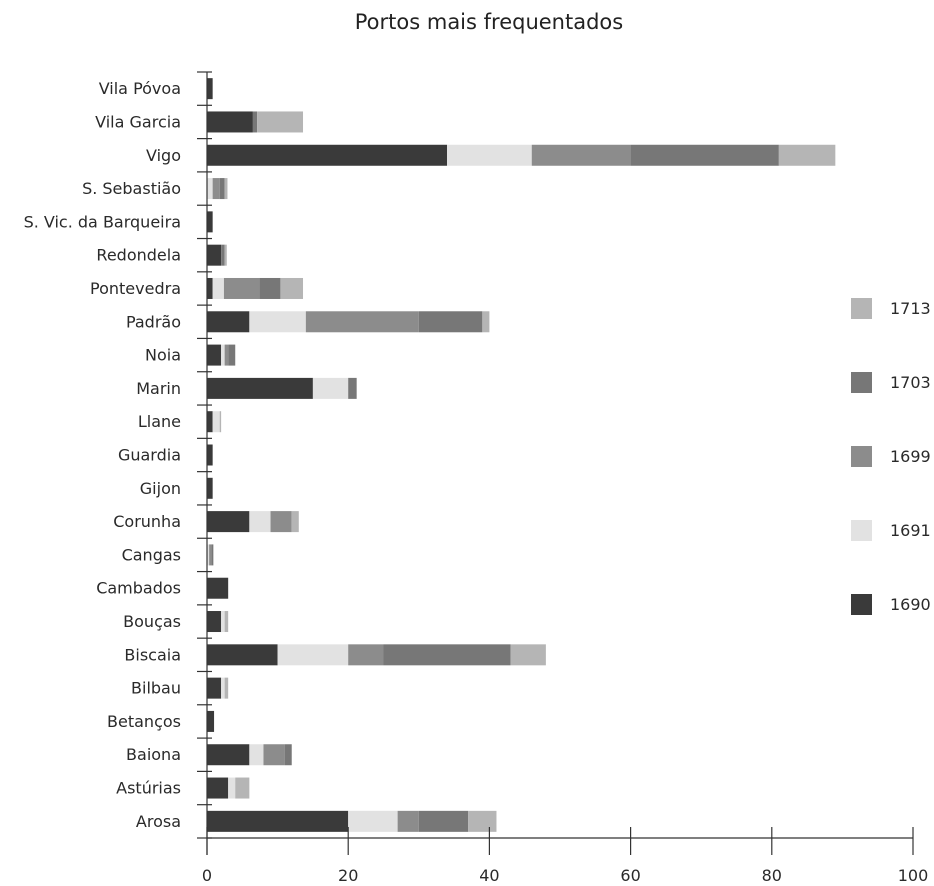 The height and width of the screenshot is (886, 934). What do you see at coordinates (226, 622) in the screenshot?
I see `bar-segment: Bouças — 1713: 0.5` at bounding box center [226, 622].